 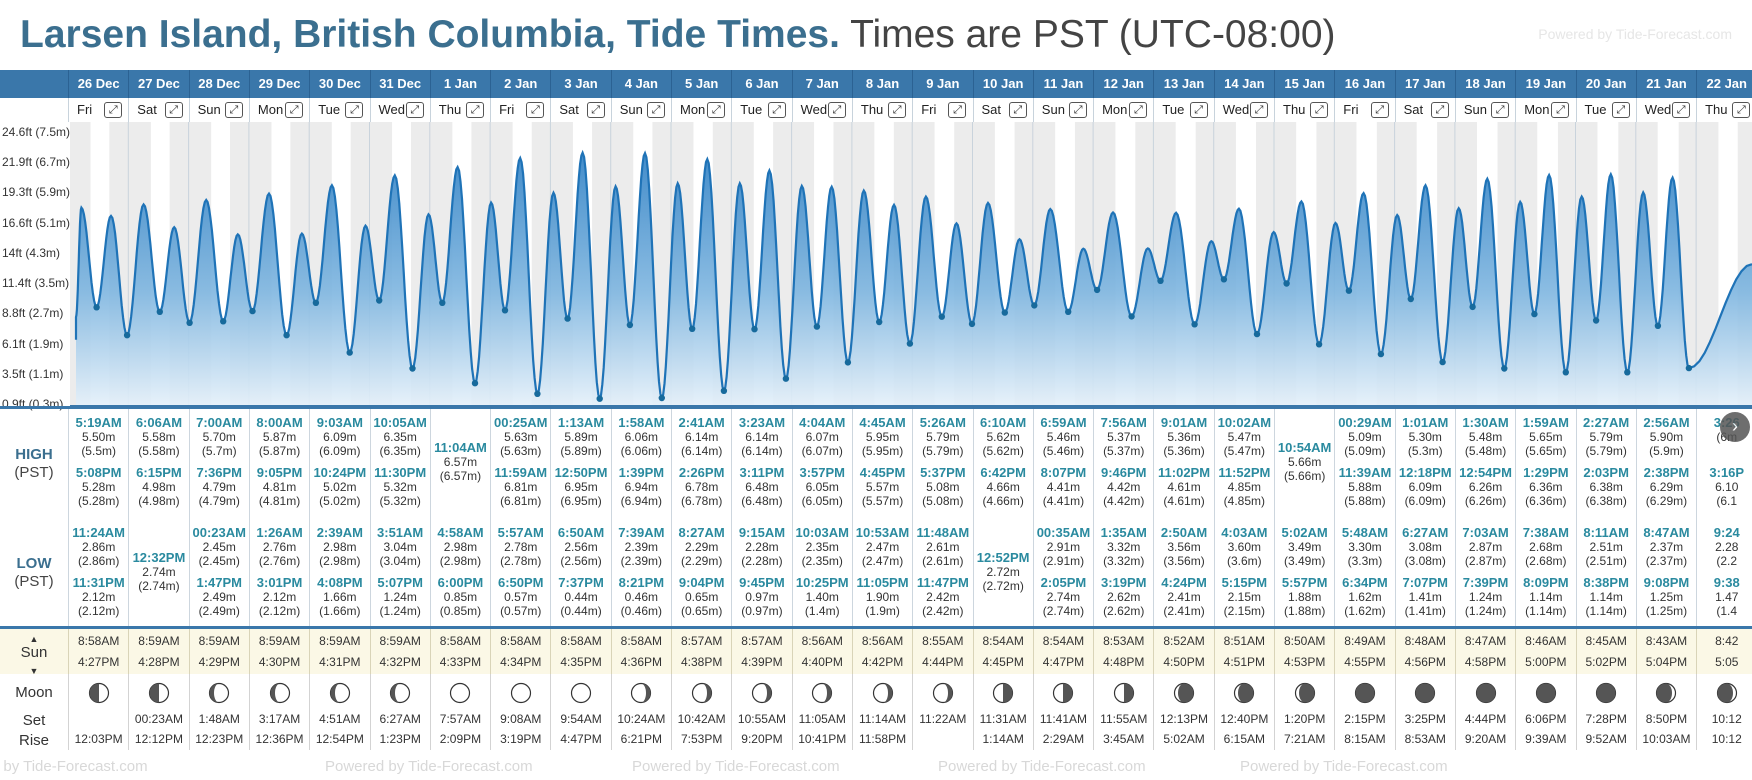 I want to click on high-tide-entry: 2:27AM 5.79m (5.79m), so click(x=1606, y=437).